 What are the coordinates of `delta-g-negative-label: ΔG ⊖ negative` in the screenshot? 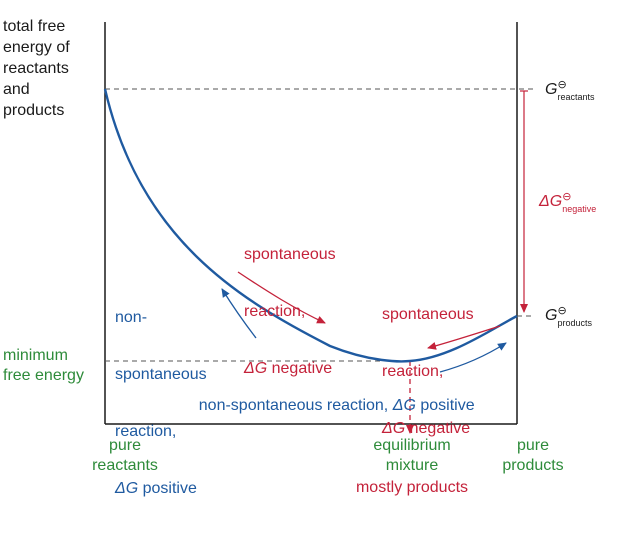 It's located at (576, 202).